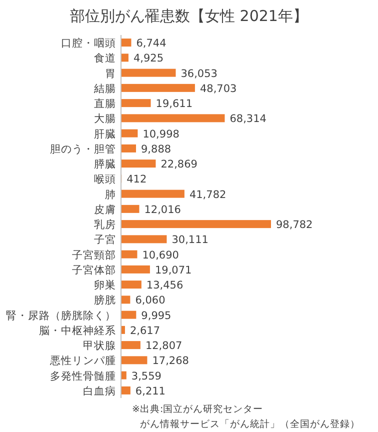 This screenshot has height=432, width=378. I want to click on y-tick-label: 結腸, so click(104, 88).